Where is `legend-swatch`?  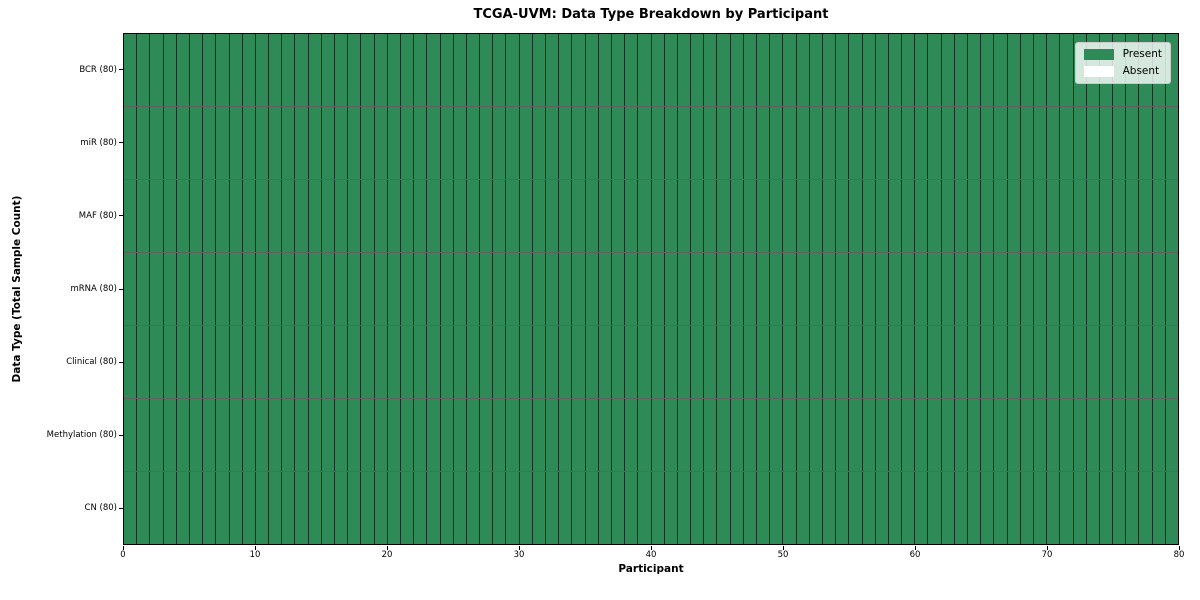 legend-swatch is located at coordinates (1098, 54).